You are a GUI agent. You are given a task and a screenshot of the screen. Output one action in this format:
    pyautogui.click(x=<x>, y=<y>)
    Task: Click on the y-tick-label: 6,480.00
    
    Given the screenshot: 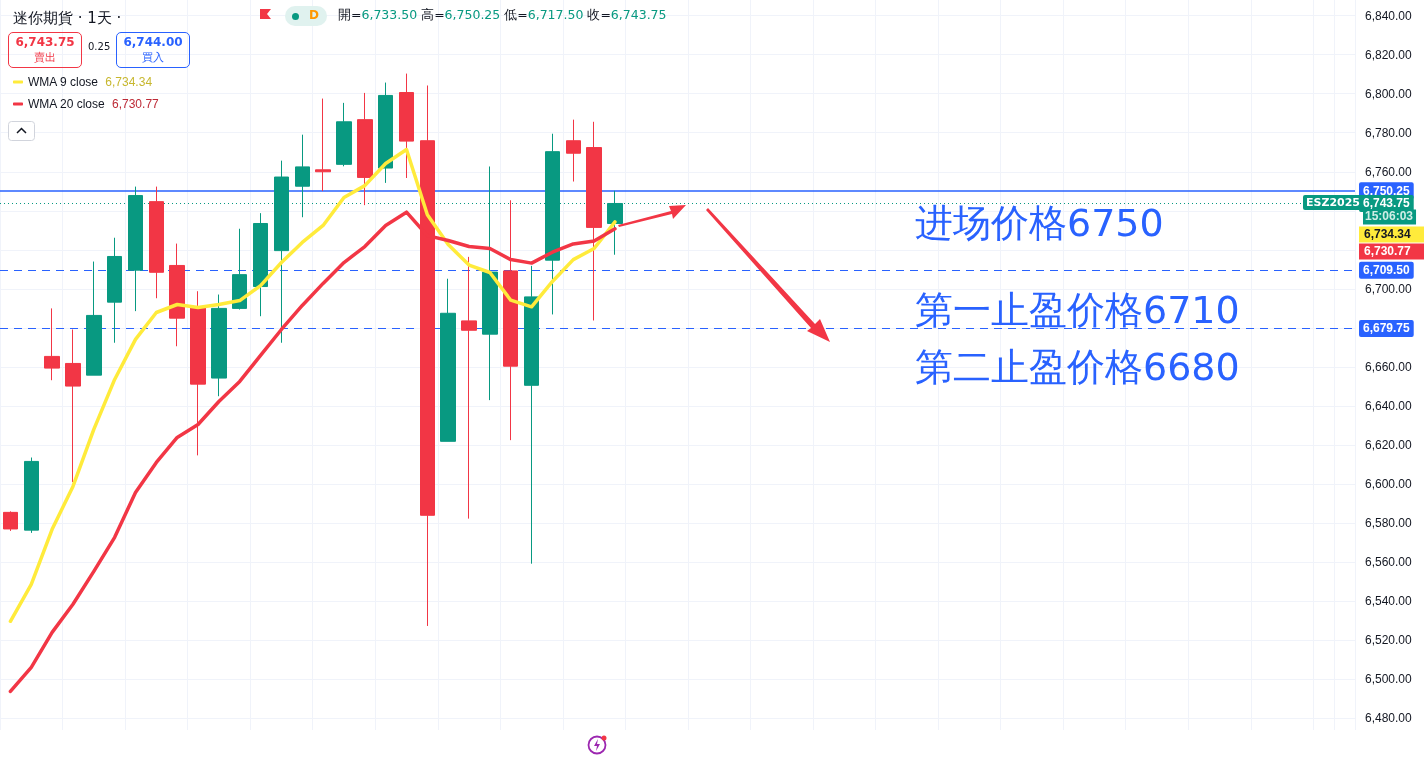 What is the action you would take?
    pyautogui.click(x=1389, y=718)
    